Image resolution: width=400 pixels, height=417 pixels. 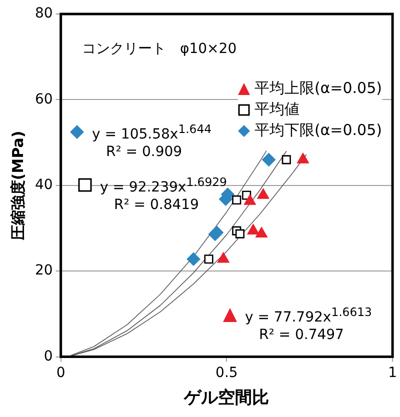 I want to click on annotation: y = 105.58x$^{1.644}$, so click(x=152, y=132).